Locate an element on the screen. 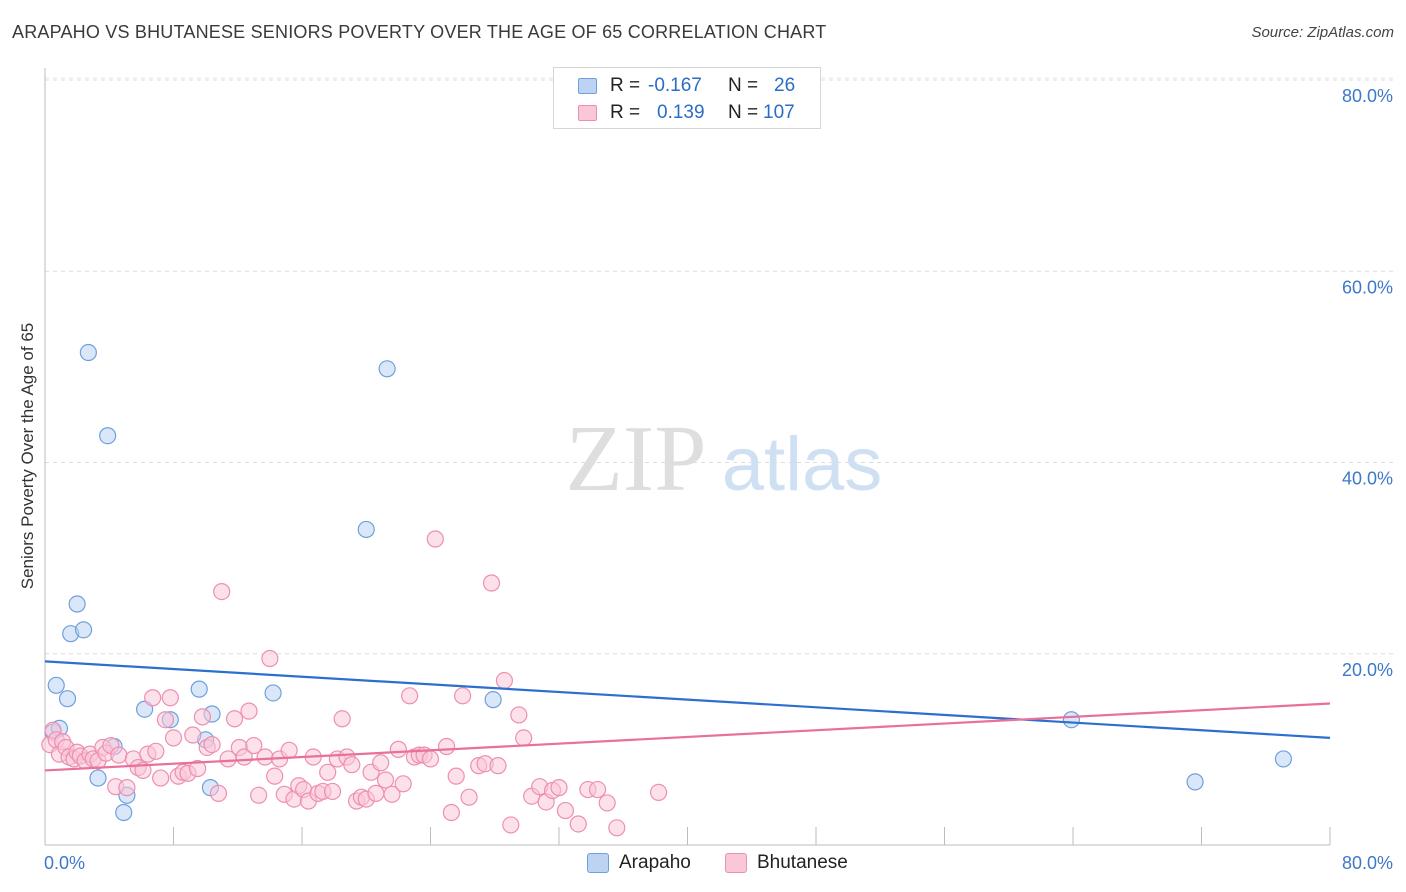  watermark-zip: ZIP is located at coordinates (636, 459).